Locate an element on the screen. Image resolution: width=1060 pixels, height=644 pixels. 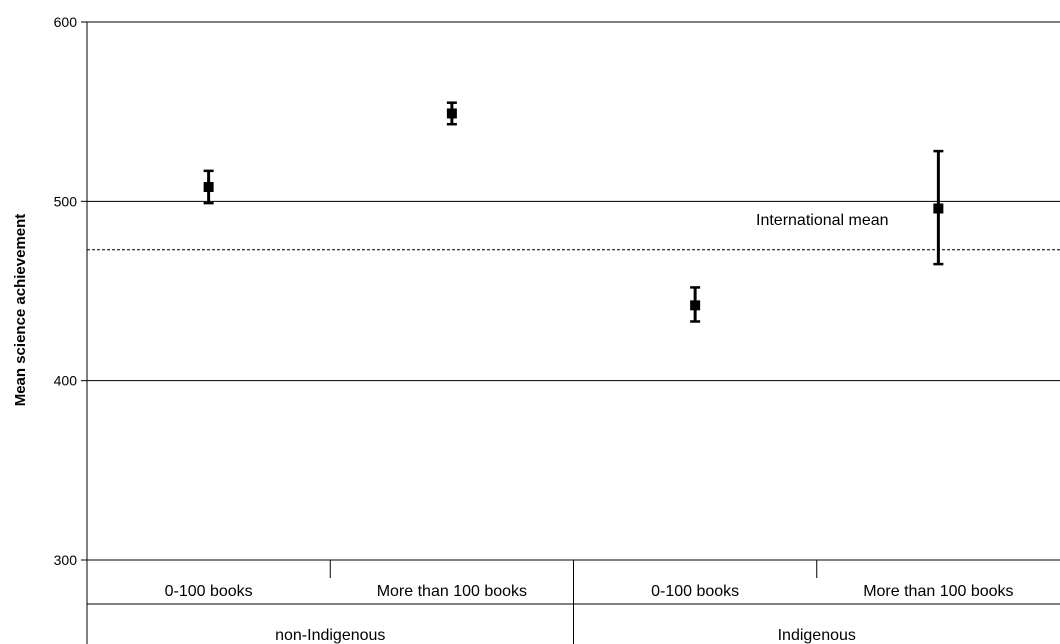
x-group-label: non-Indigenous is located at coordinates (330, 635).